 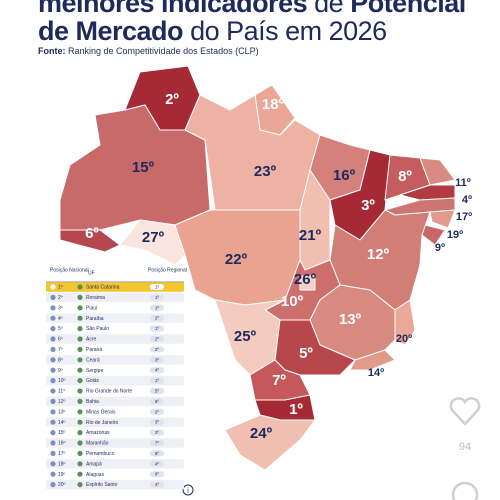 What do you see at coordinates (305, 279) in the screenshot?
I see `state-rank: 26º` at bounding box center [305, 279].